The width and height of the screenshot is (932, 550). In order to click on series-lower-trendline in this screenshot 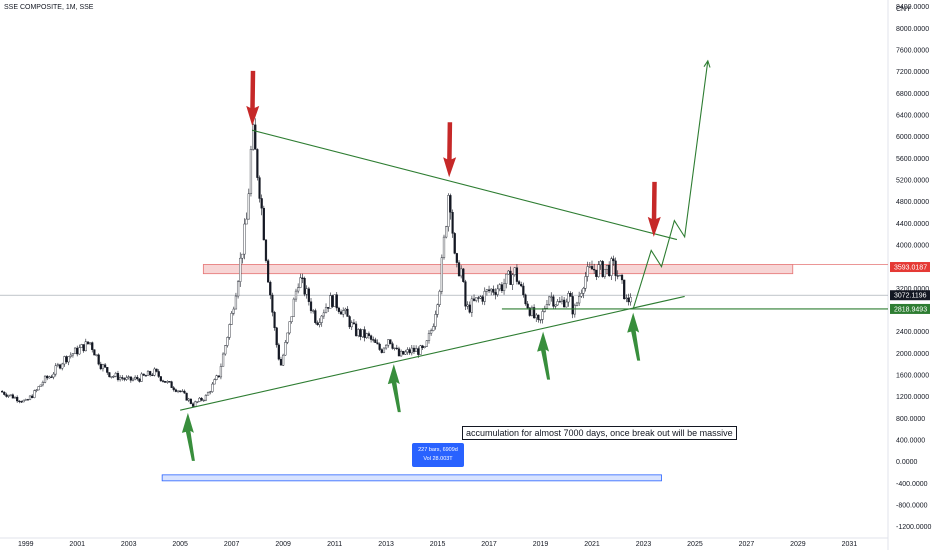, I will do `click(432, 353)`.